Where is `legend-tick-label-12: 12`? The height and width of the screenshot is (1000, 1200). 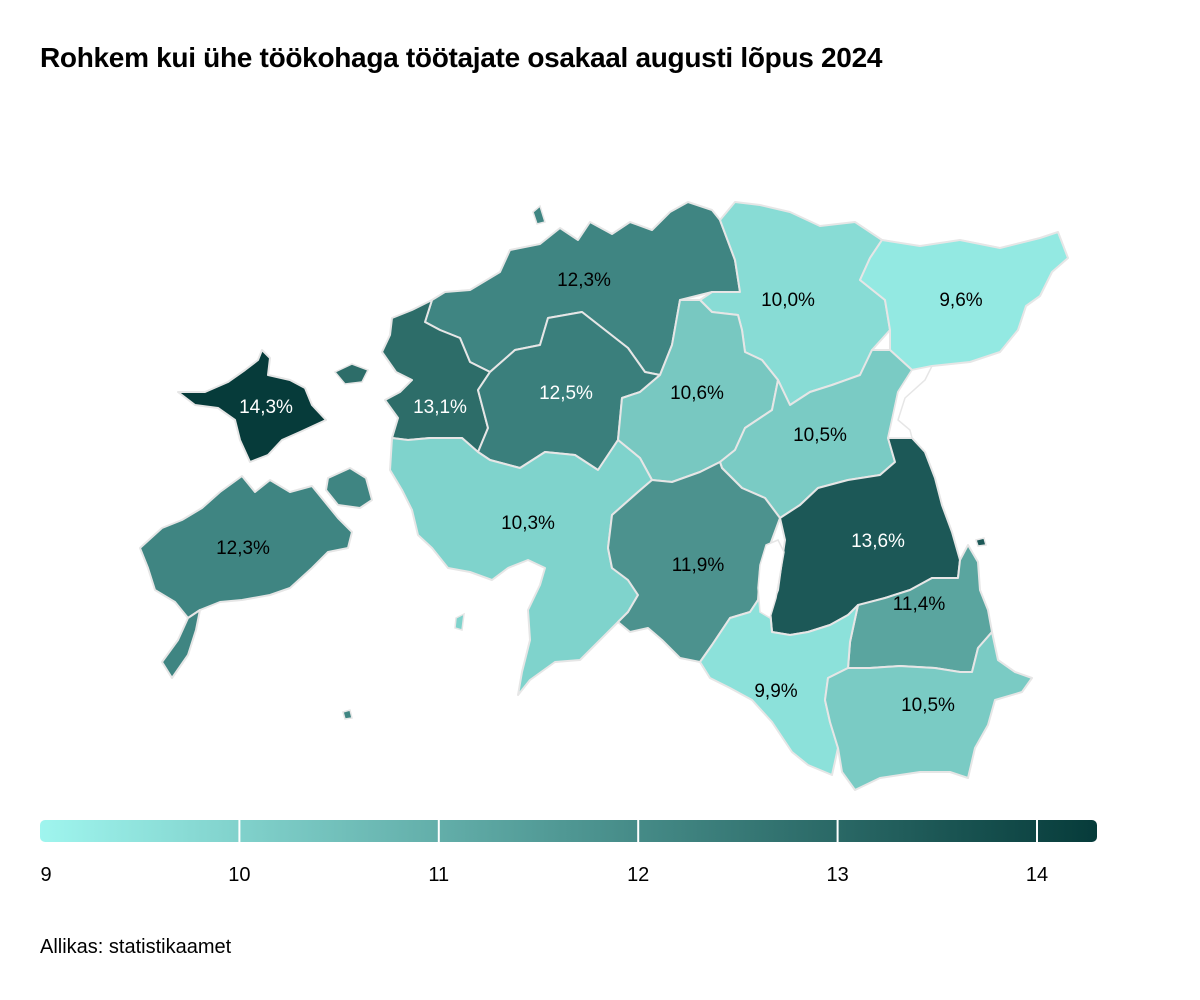
legend-tick-label-12: 12 is located at coordinates (638, 875).